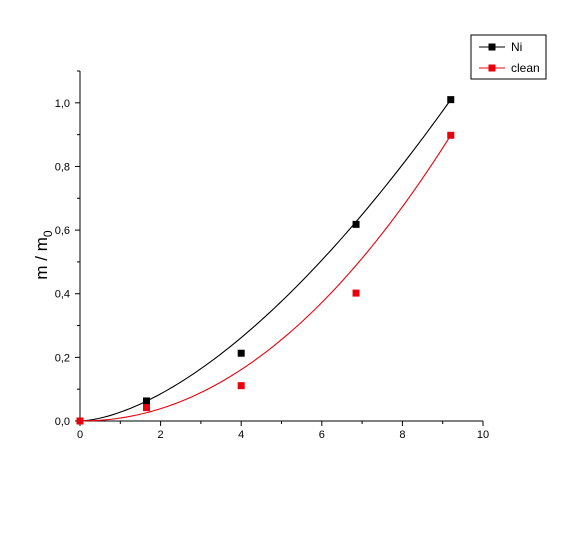  I want to click on x-tick-label: 6, so click(322, 435).